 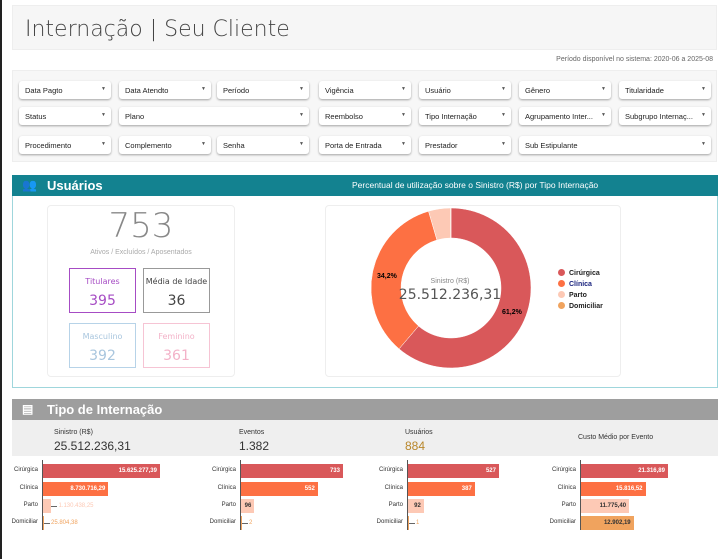 I want to click on bar-axis, so click(x=580, y=495).